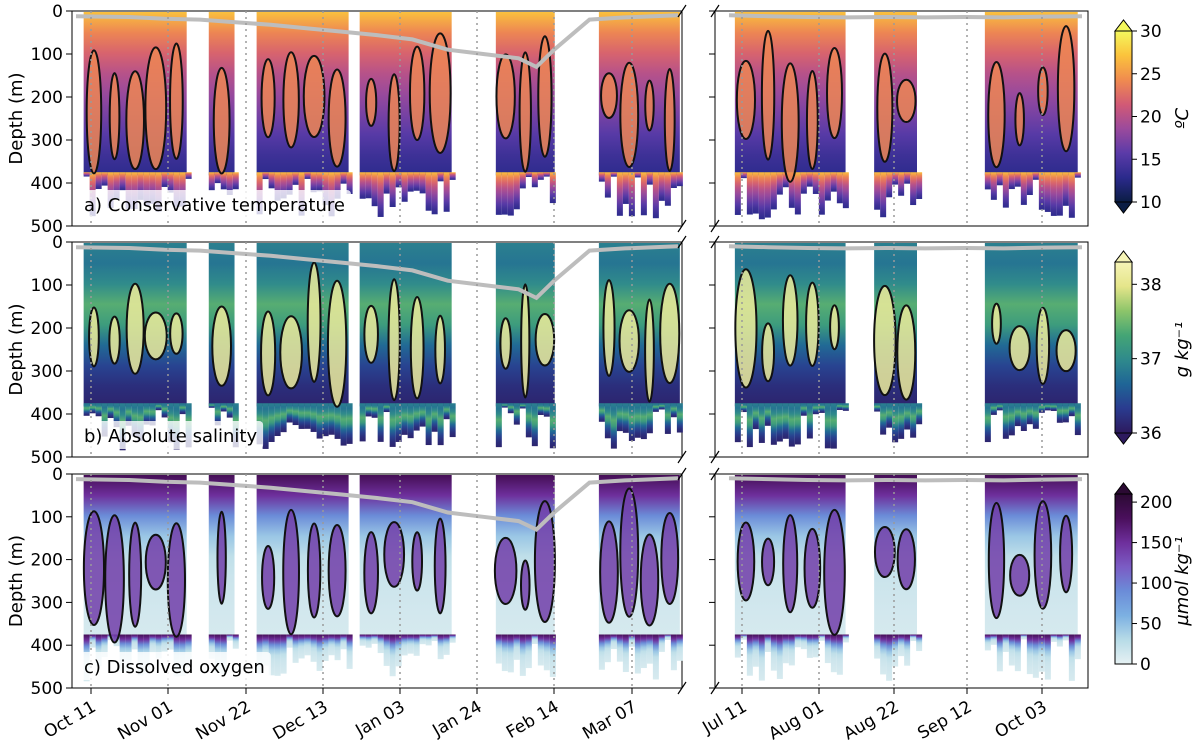 This screenshot has height=751, width=1200. Describe the element at coordinates (1123, 116) in the screenshot. I see `colorbar-body` at that location.